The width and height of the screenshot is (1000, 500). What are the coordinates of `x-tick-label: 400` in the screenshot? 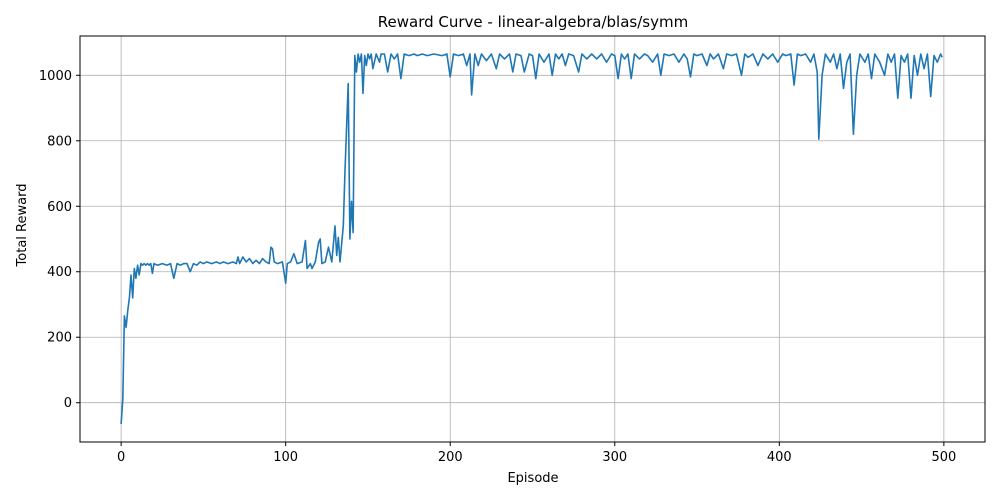 It's located at (779, 457).